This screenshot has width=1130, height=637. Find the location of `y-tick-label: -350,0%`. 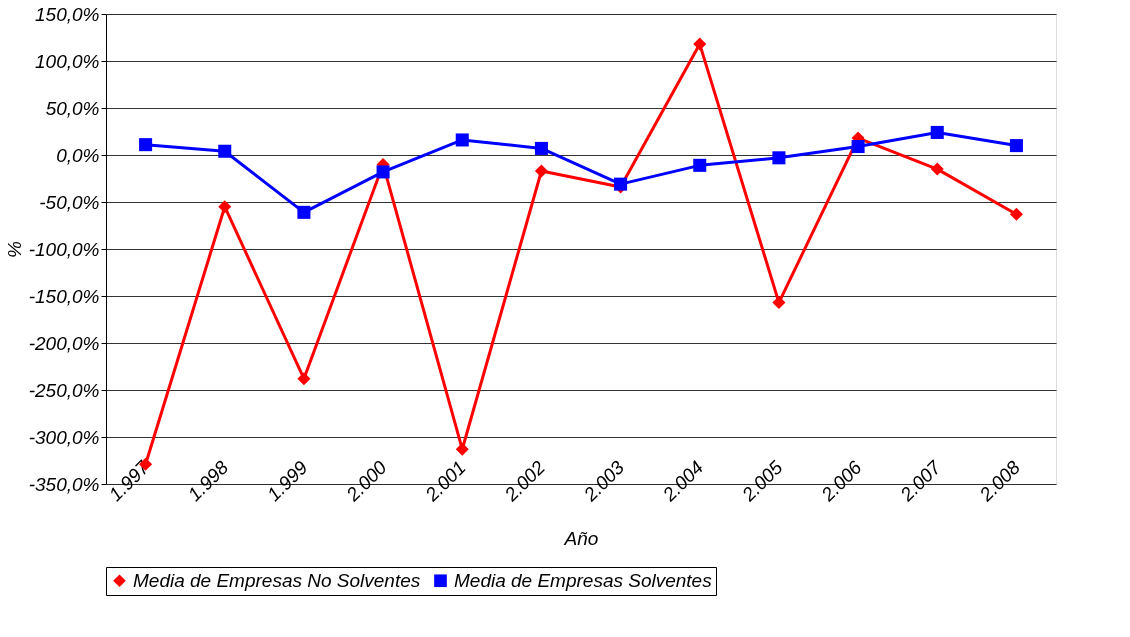

y-tick-label: -350,0% is located at coordinates (64, 484).